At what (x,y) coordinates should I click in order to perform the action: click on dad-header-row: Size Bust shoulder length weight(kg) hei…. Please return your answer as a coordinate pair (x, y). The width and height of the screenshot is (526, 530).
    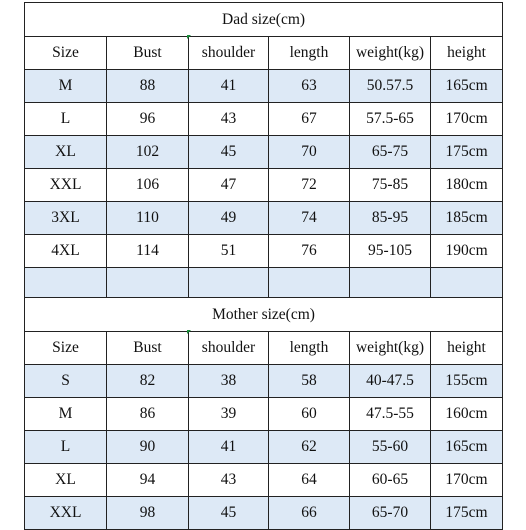
    Looking at the image, I should click on (264, 53).